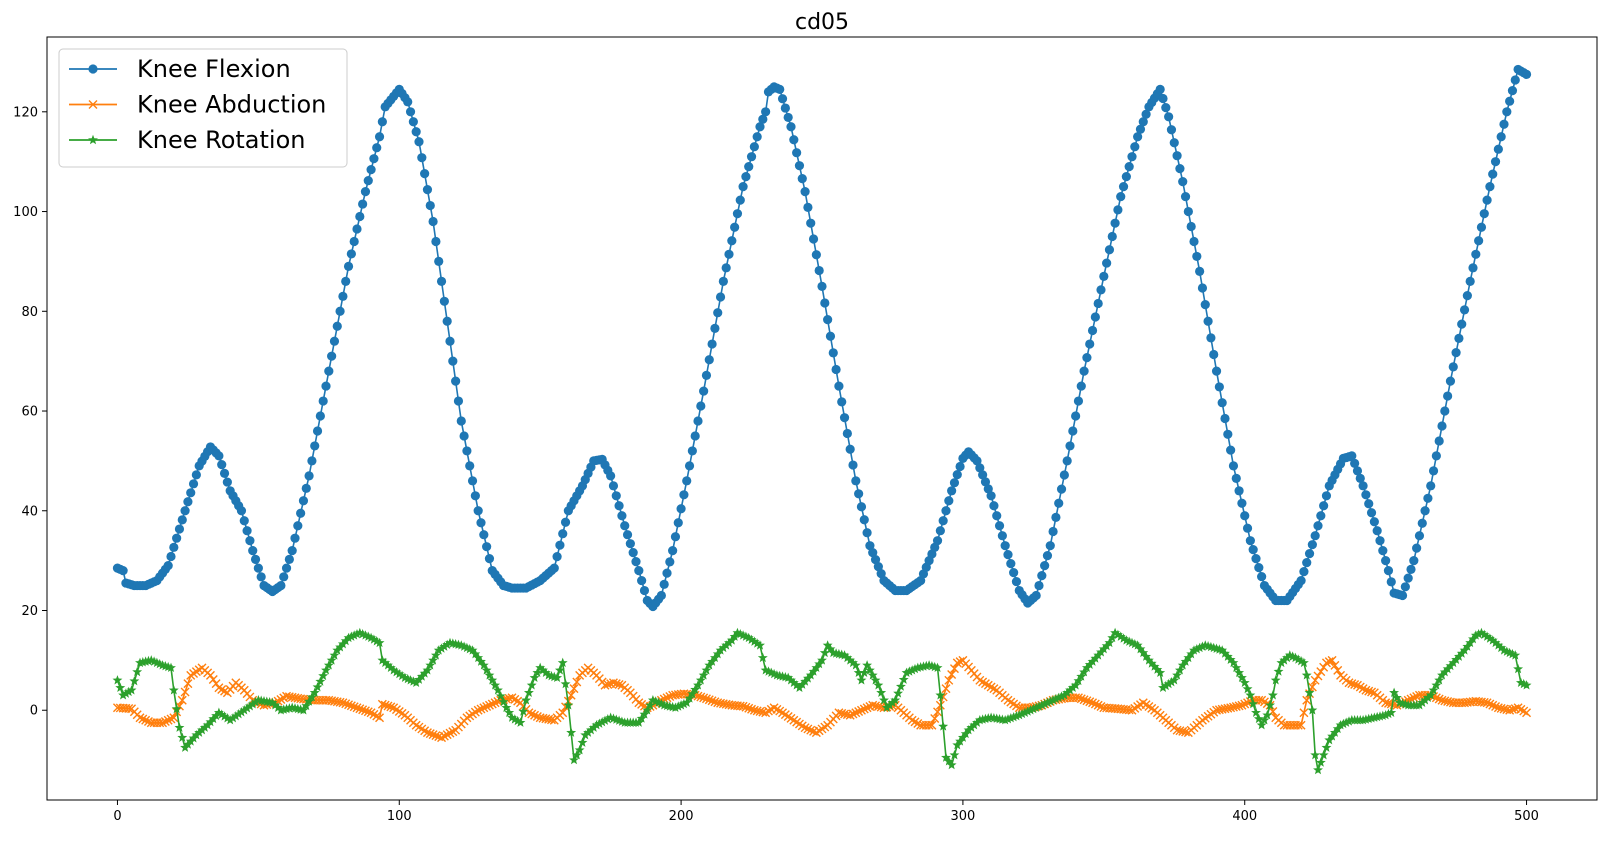  Describe the element at coordinates (93, 104) in the screenshot. I see `legend-marker` at that location.